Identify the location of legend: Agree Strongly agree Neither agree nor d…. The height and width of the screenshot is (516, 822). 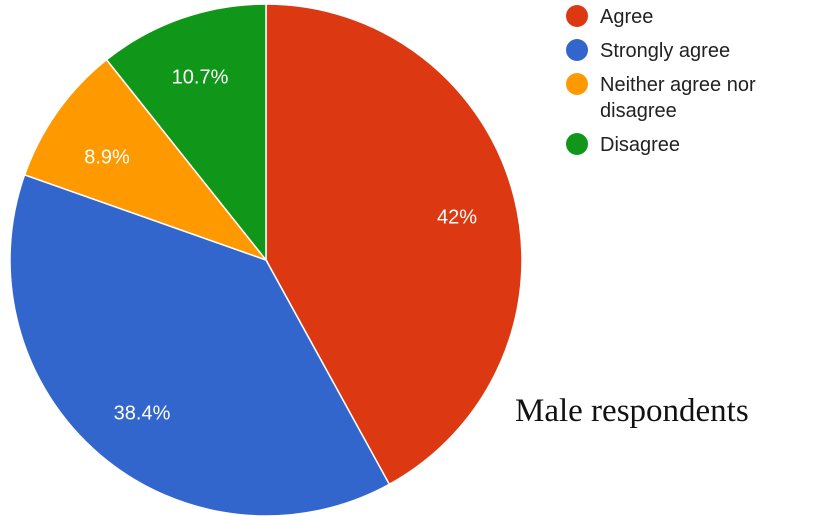
(688, 85).